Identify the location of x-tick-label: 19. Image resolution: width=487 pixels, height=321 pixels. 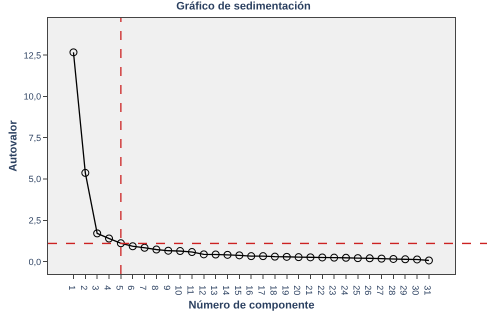
(285, 290).